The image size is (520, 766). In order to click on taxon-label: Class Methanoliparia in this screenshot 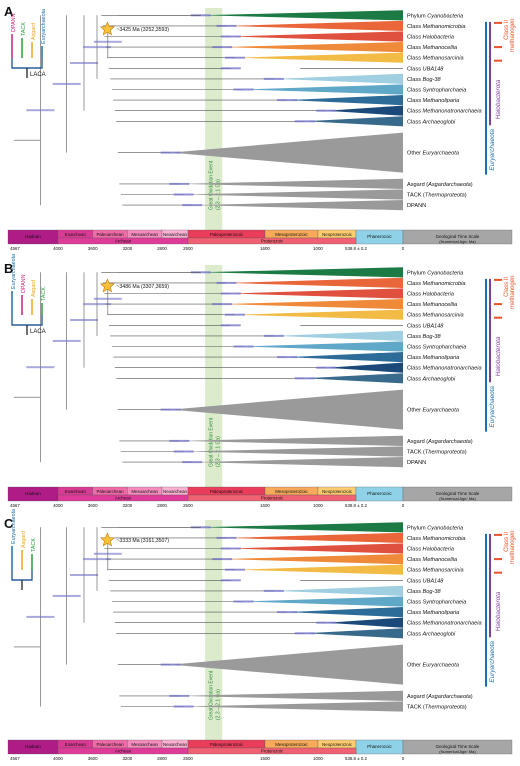, I will do `click(433, 101)`.